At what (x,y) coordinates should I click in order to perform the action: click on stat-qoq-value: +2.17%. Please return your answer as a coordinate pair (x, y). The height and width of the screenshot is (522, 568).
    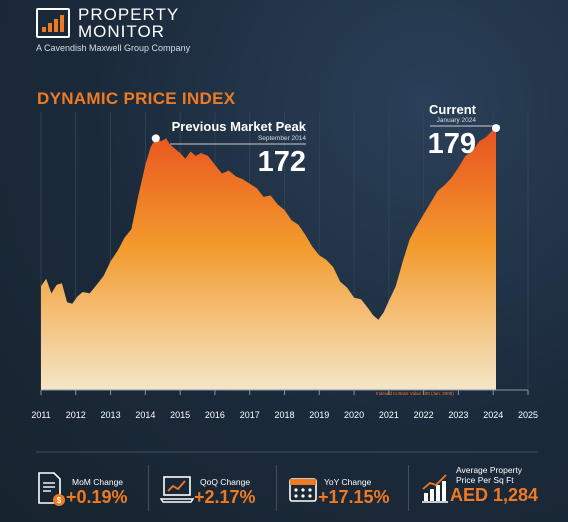
    Looking at the image, I should click on (225, 497).